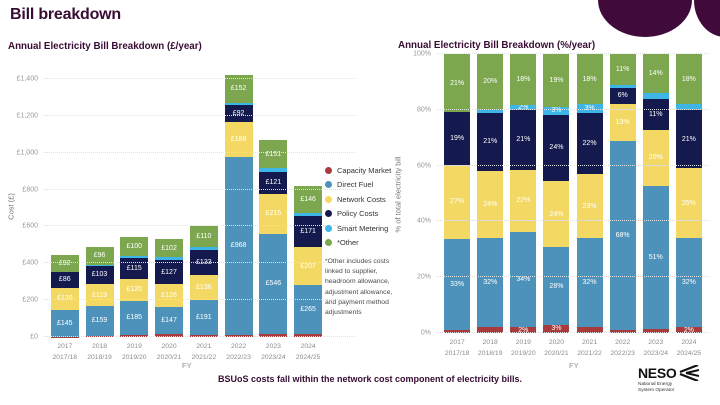 The height and width of the screenshot is (405, 720). Describe the element at coordinates (169, 352) in the screenshot. I see `x-tick-label: 2020 2020/21` at that location.